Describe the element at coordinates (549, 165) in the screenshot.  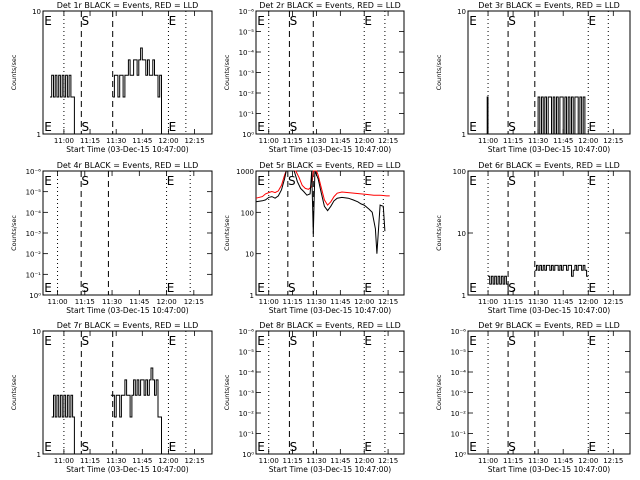
I see `panel-title: Det 6r BLACK = Events, RED = LLD` at that location.